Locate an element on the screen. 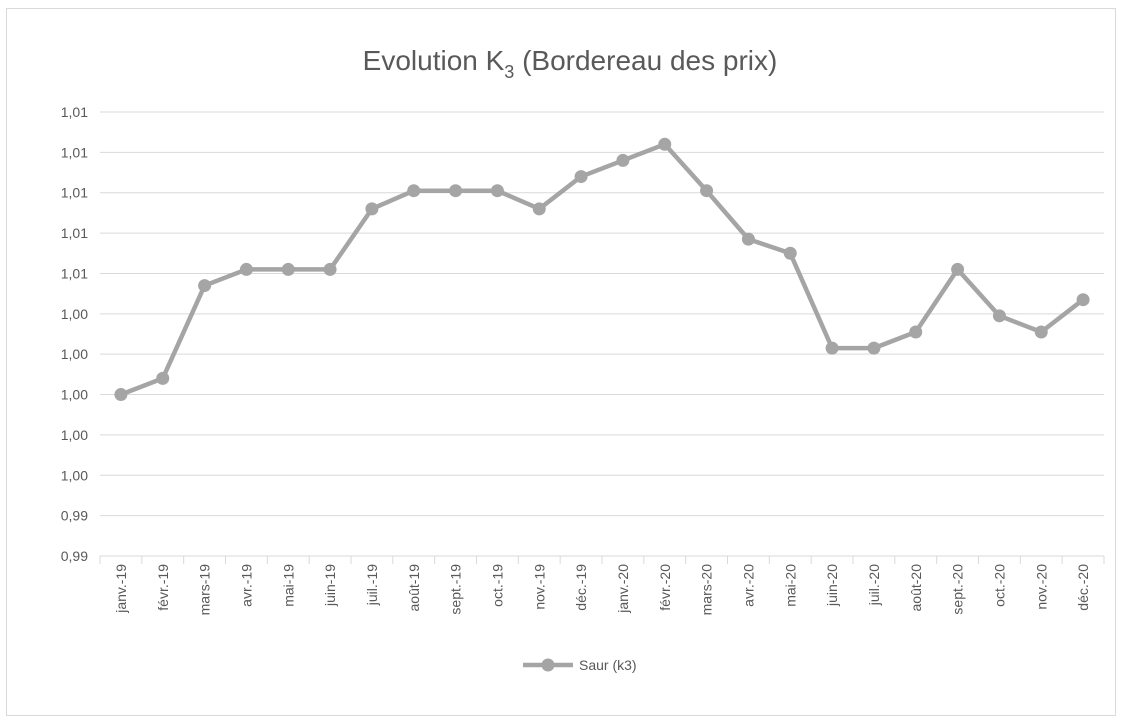  x-tick-label: mars-19 is located at coordinates (205, 590).